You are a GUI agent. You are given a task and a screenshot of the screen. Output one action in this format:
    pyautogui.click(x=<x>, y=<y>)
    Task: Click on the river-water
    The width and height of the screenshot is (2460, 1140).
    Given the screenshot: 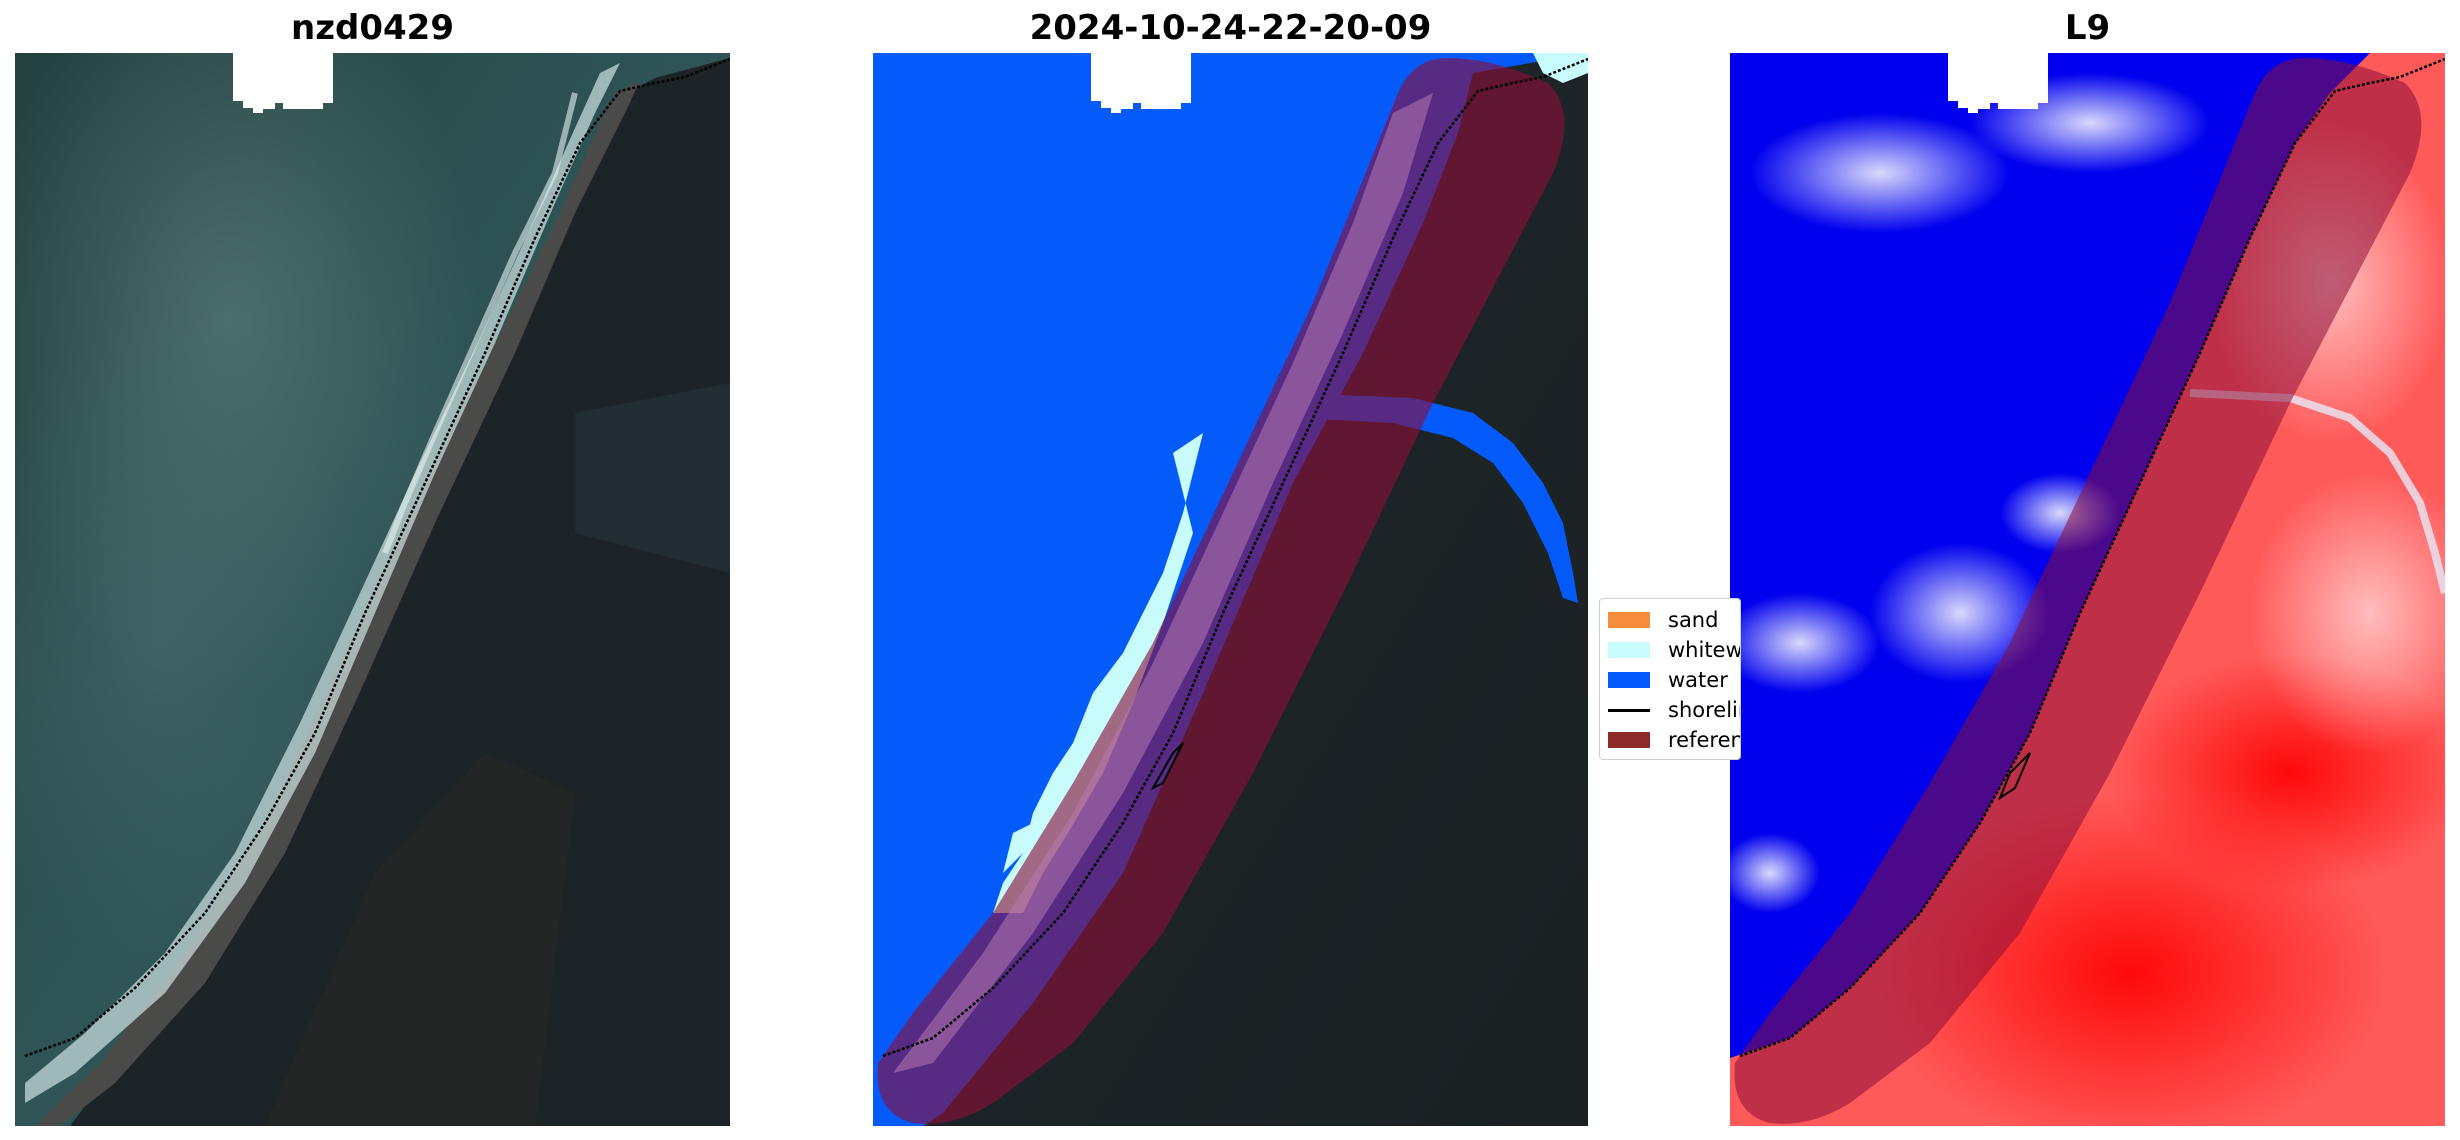 What is the action you would take?
    pyautogui.click(x=1435, y=498)
    